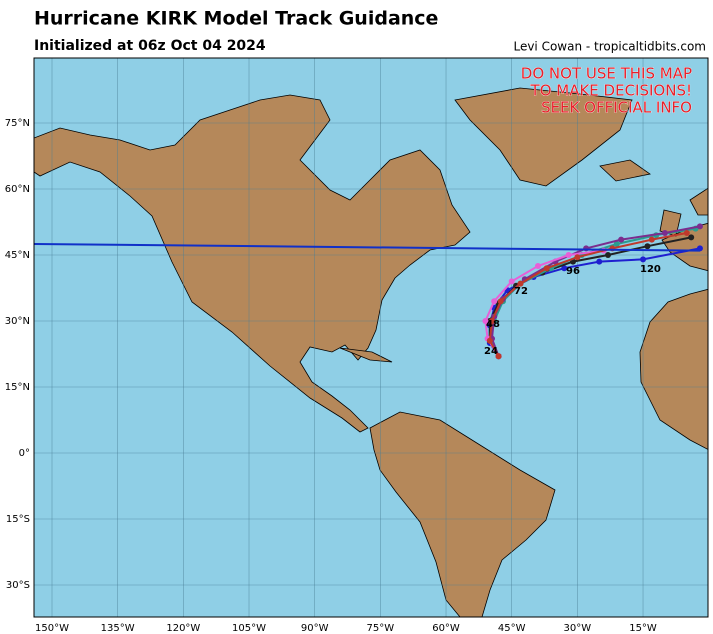 Image resolution: width=713 pixels, height=634 pixels. What do you see at coordinates (521, 291) in the screenshot?
I see `hour-label: 72` at bounding box center [521, 291].